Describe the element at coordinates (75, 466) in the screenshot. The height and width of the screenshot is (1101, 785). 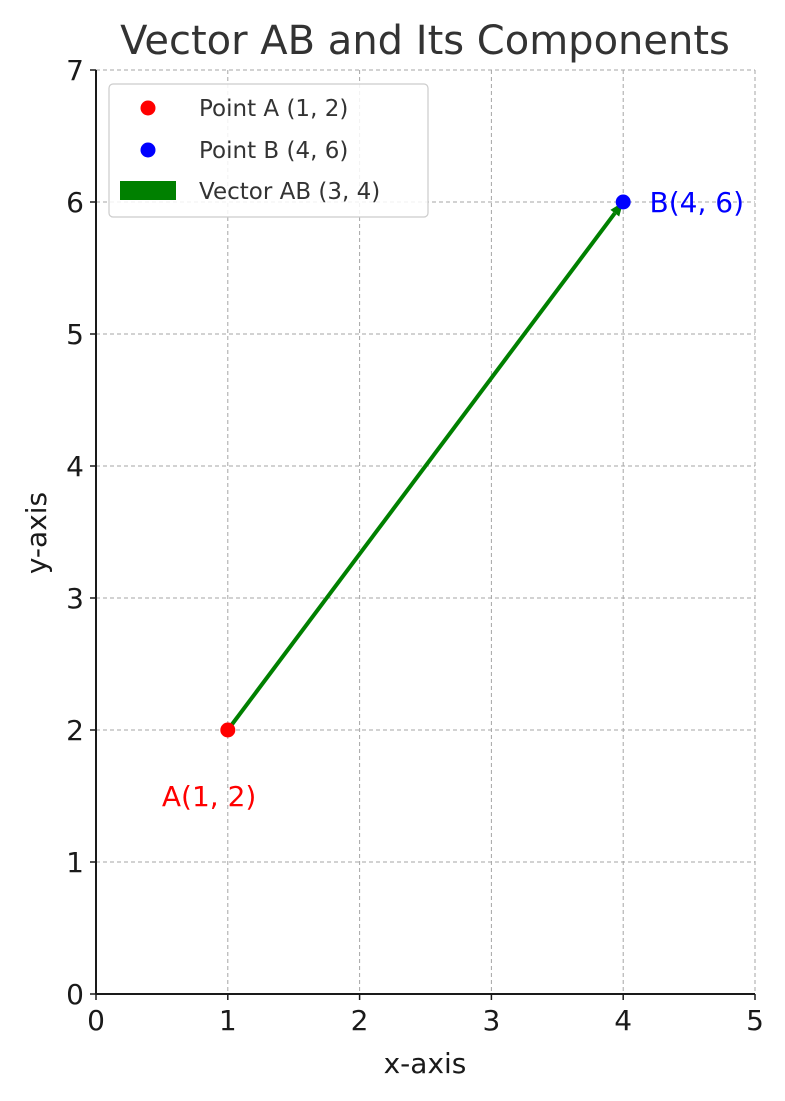
I see `y-tick-label: 4` at that location.